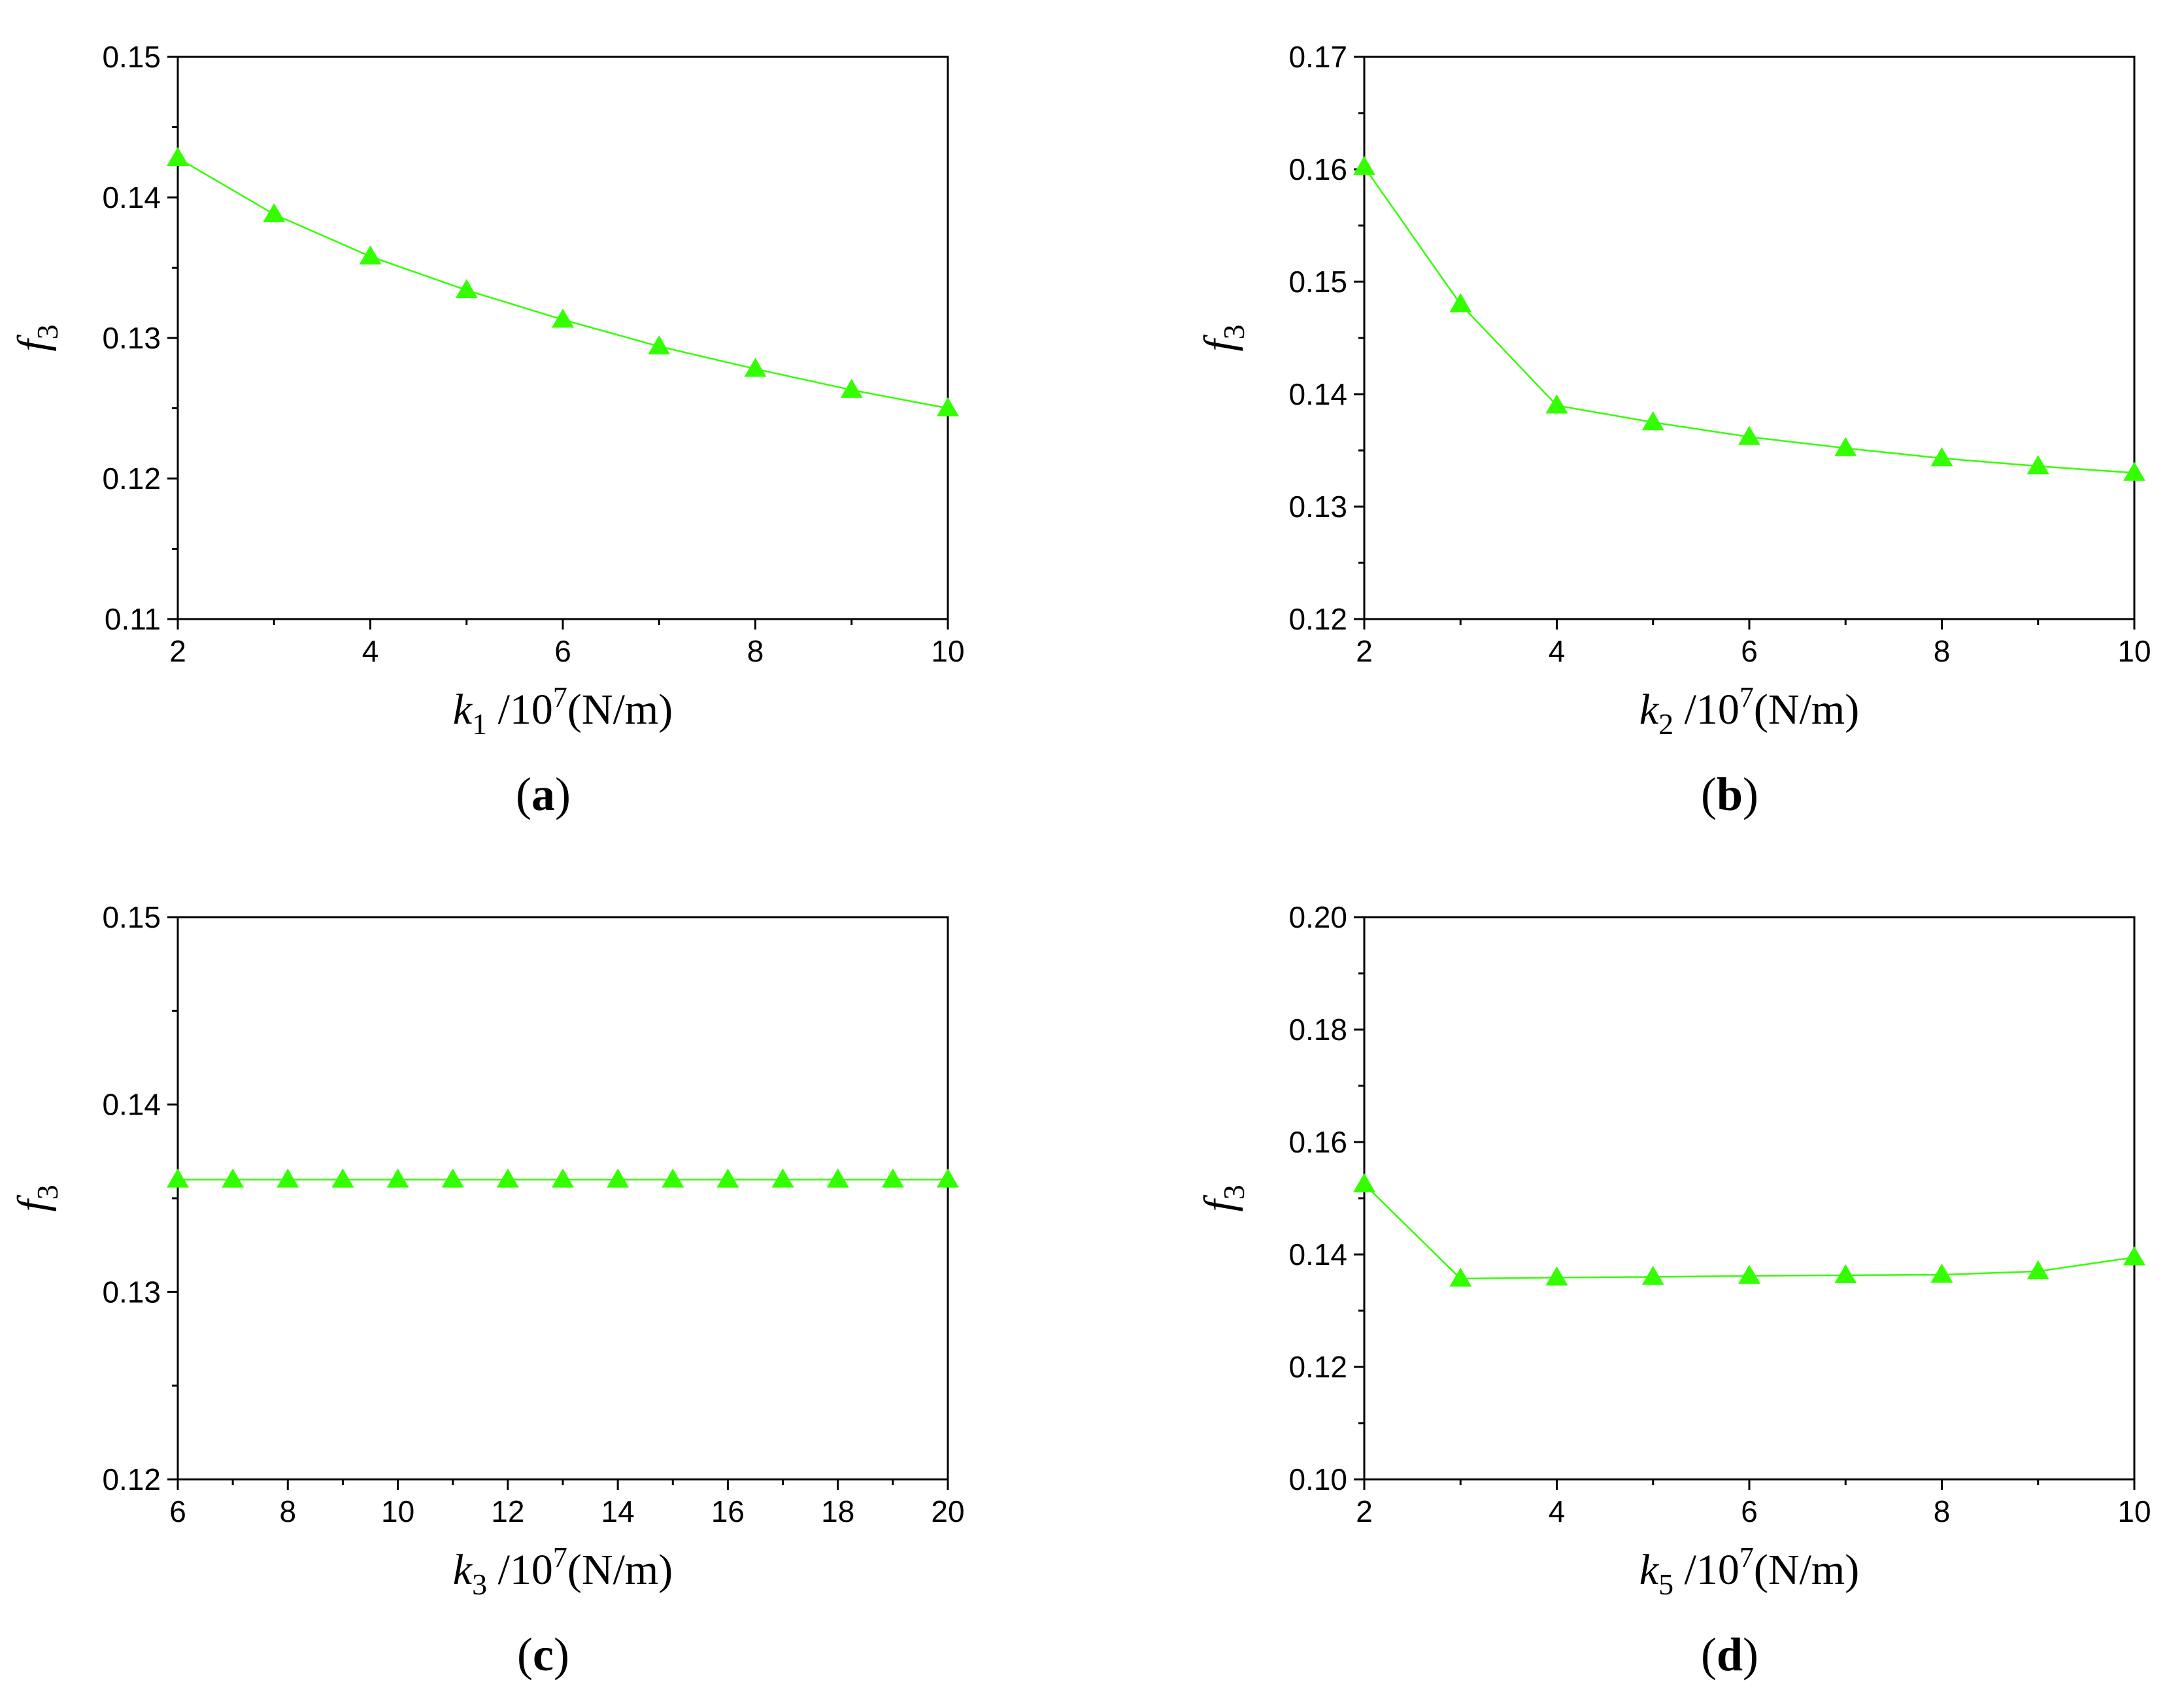 This screenshot has height=1699, width=2184. Describe the element at coordinates (1317, 1030) in the screenshot. I see `y-tick-label: 0.18` at that location.